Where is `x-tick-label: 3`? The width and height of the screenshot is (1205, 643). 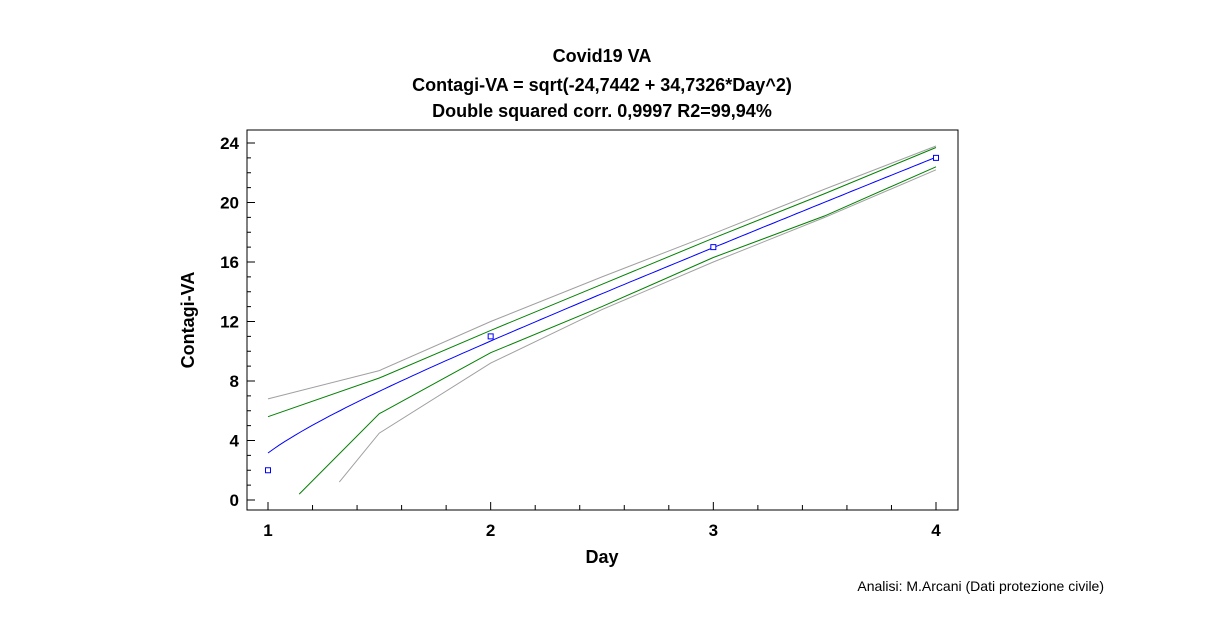 x-tick-label: 3 is located at coordinates (713, 530).